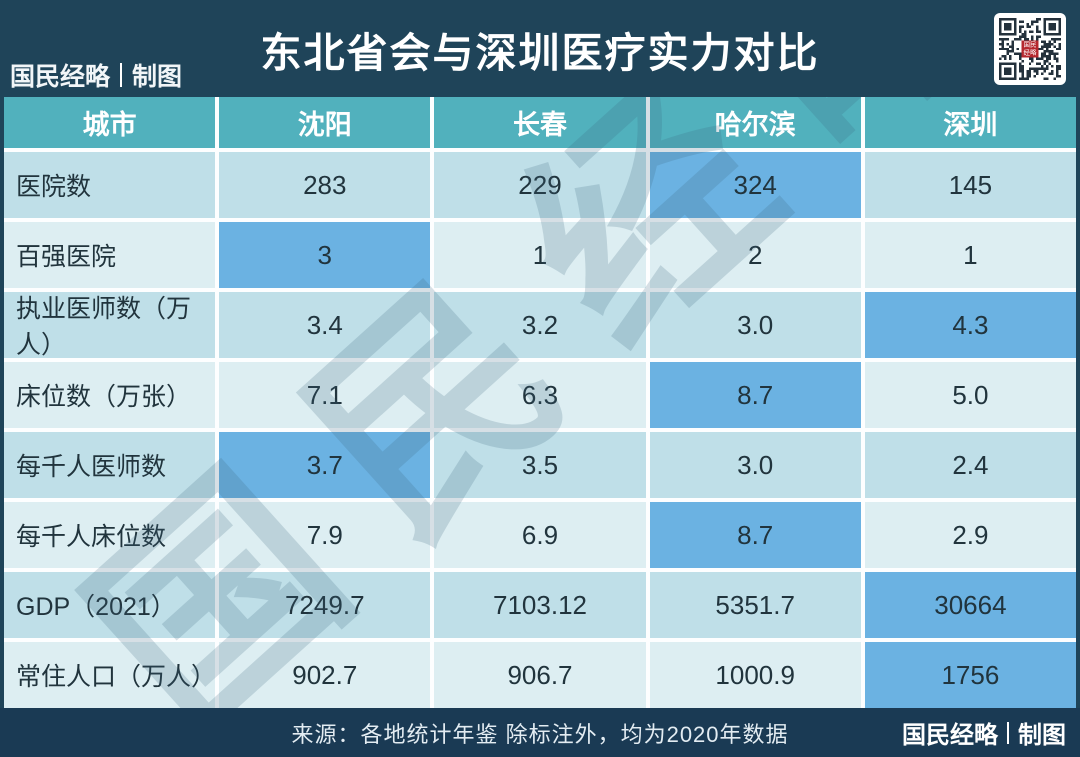  What do you see at coordinates (110, 325) in the screenshot?
I see `row-label: 执业医师数（万人）` at bounding box center [110, 325].